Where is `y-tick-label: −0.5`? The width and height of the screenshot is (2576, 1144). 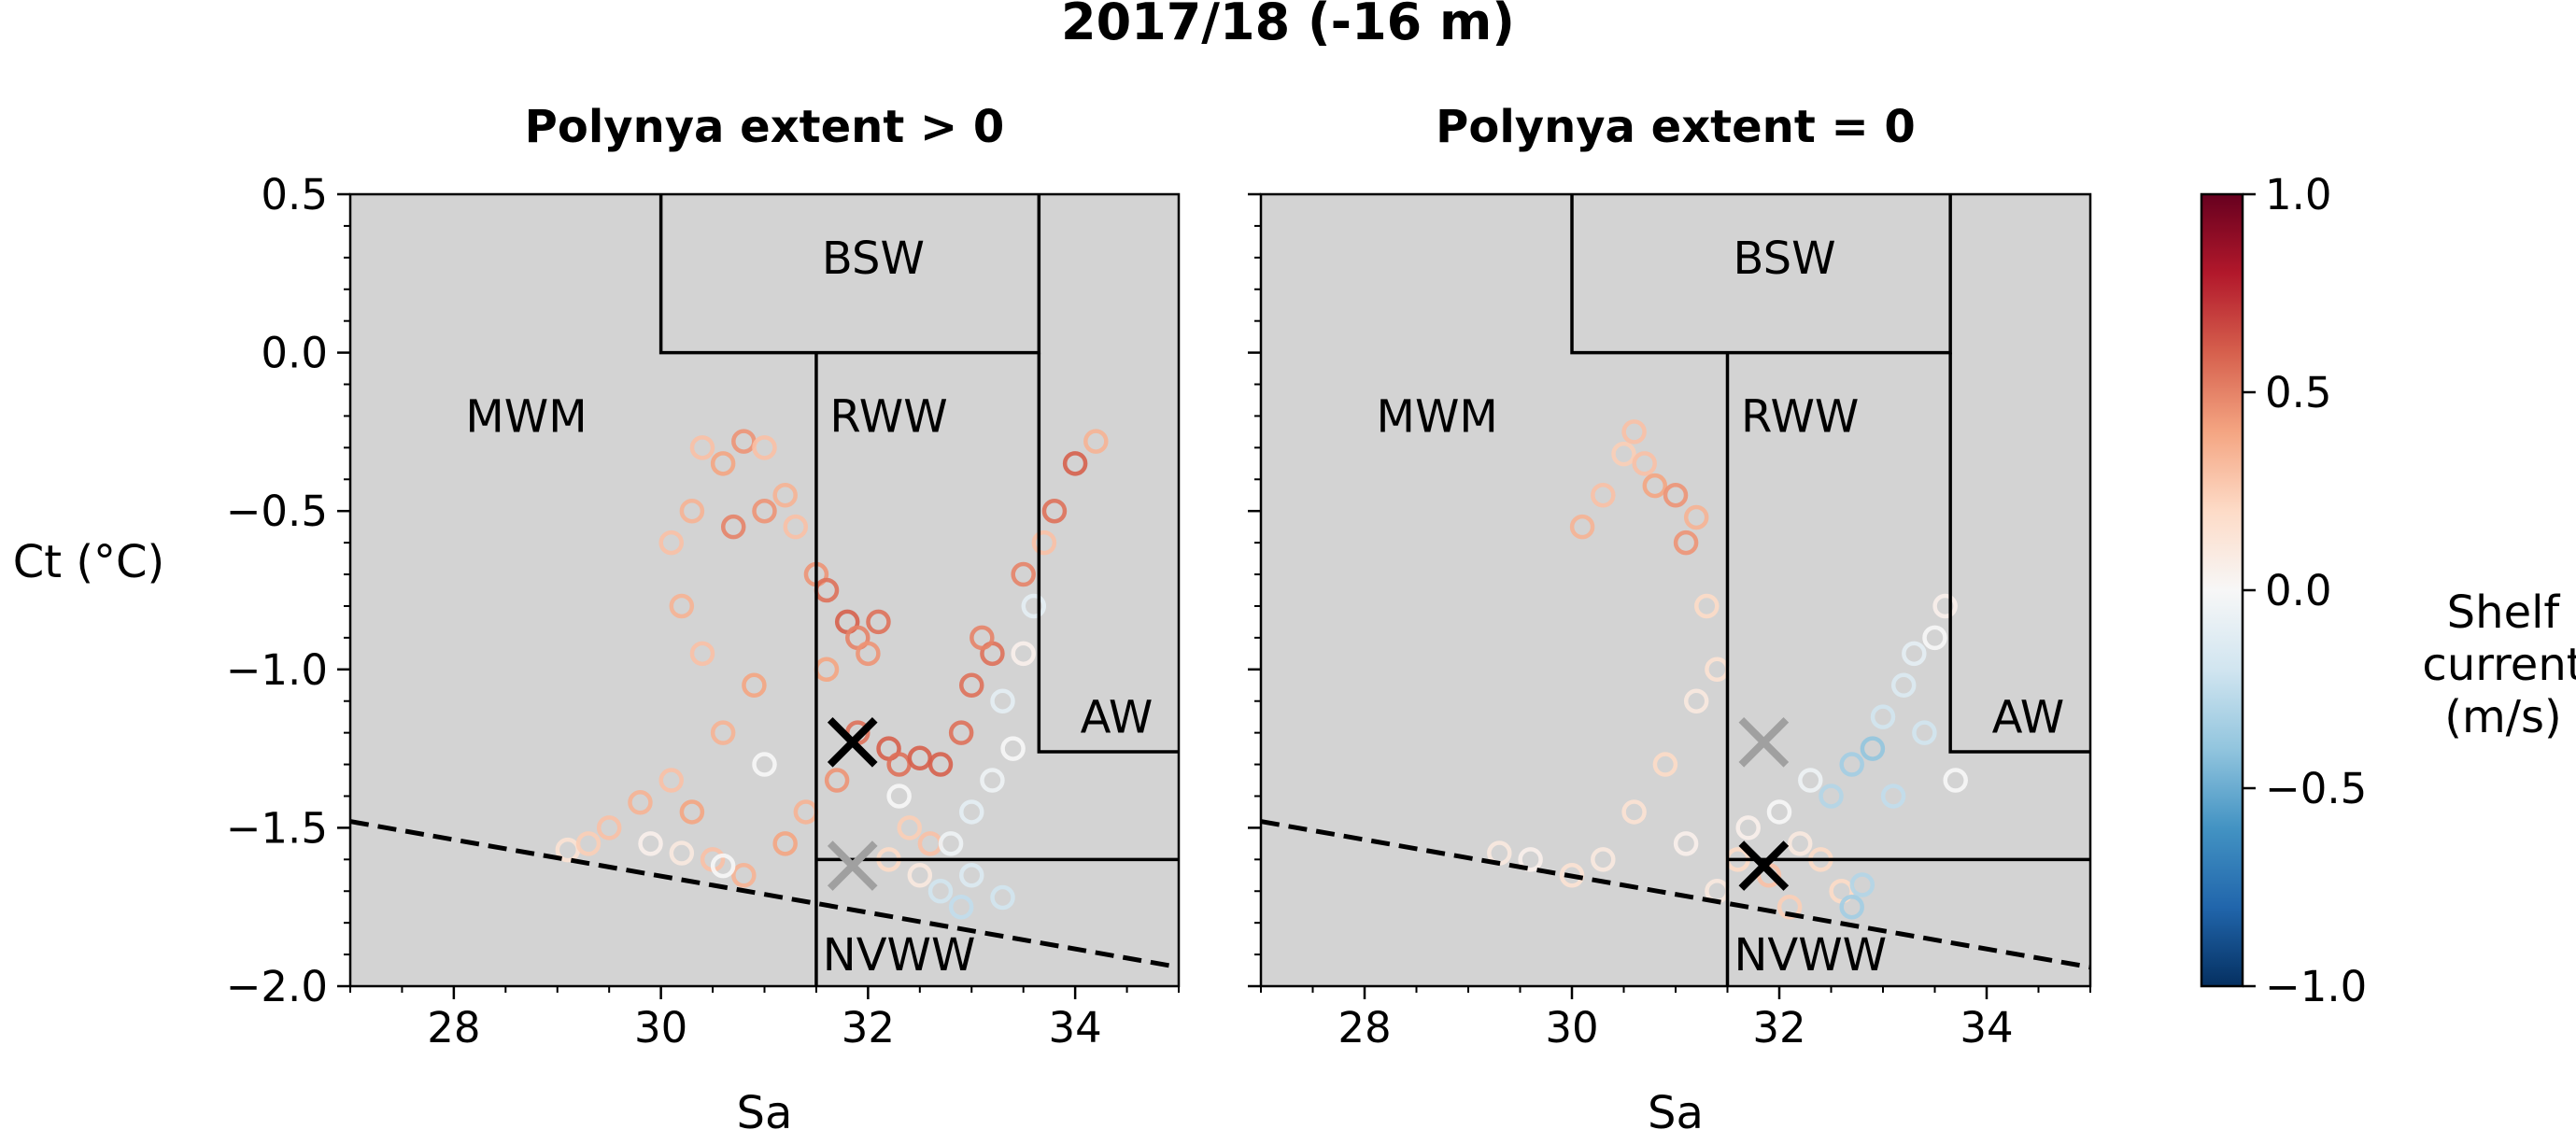
y-tick-label: −0.5 is located at coordinates (277, 511).